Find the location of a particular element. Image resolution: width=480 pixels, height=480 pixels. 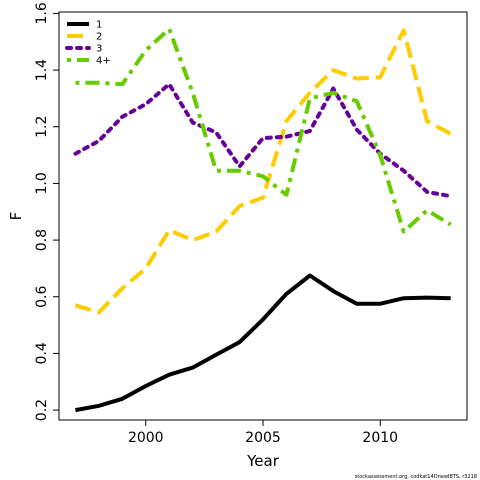

legend-label-1: 1 is located at coordinates (99, 25).